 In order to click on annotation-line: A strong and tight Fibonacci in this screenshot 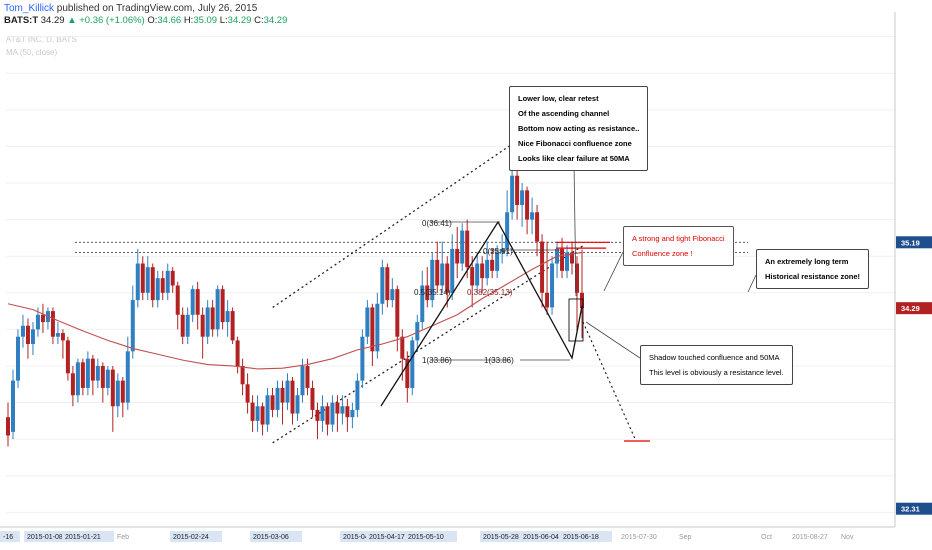, I will do `click(678, 238)`.